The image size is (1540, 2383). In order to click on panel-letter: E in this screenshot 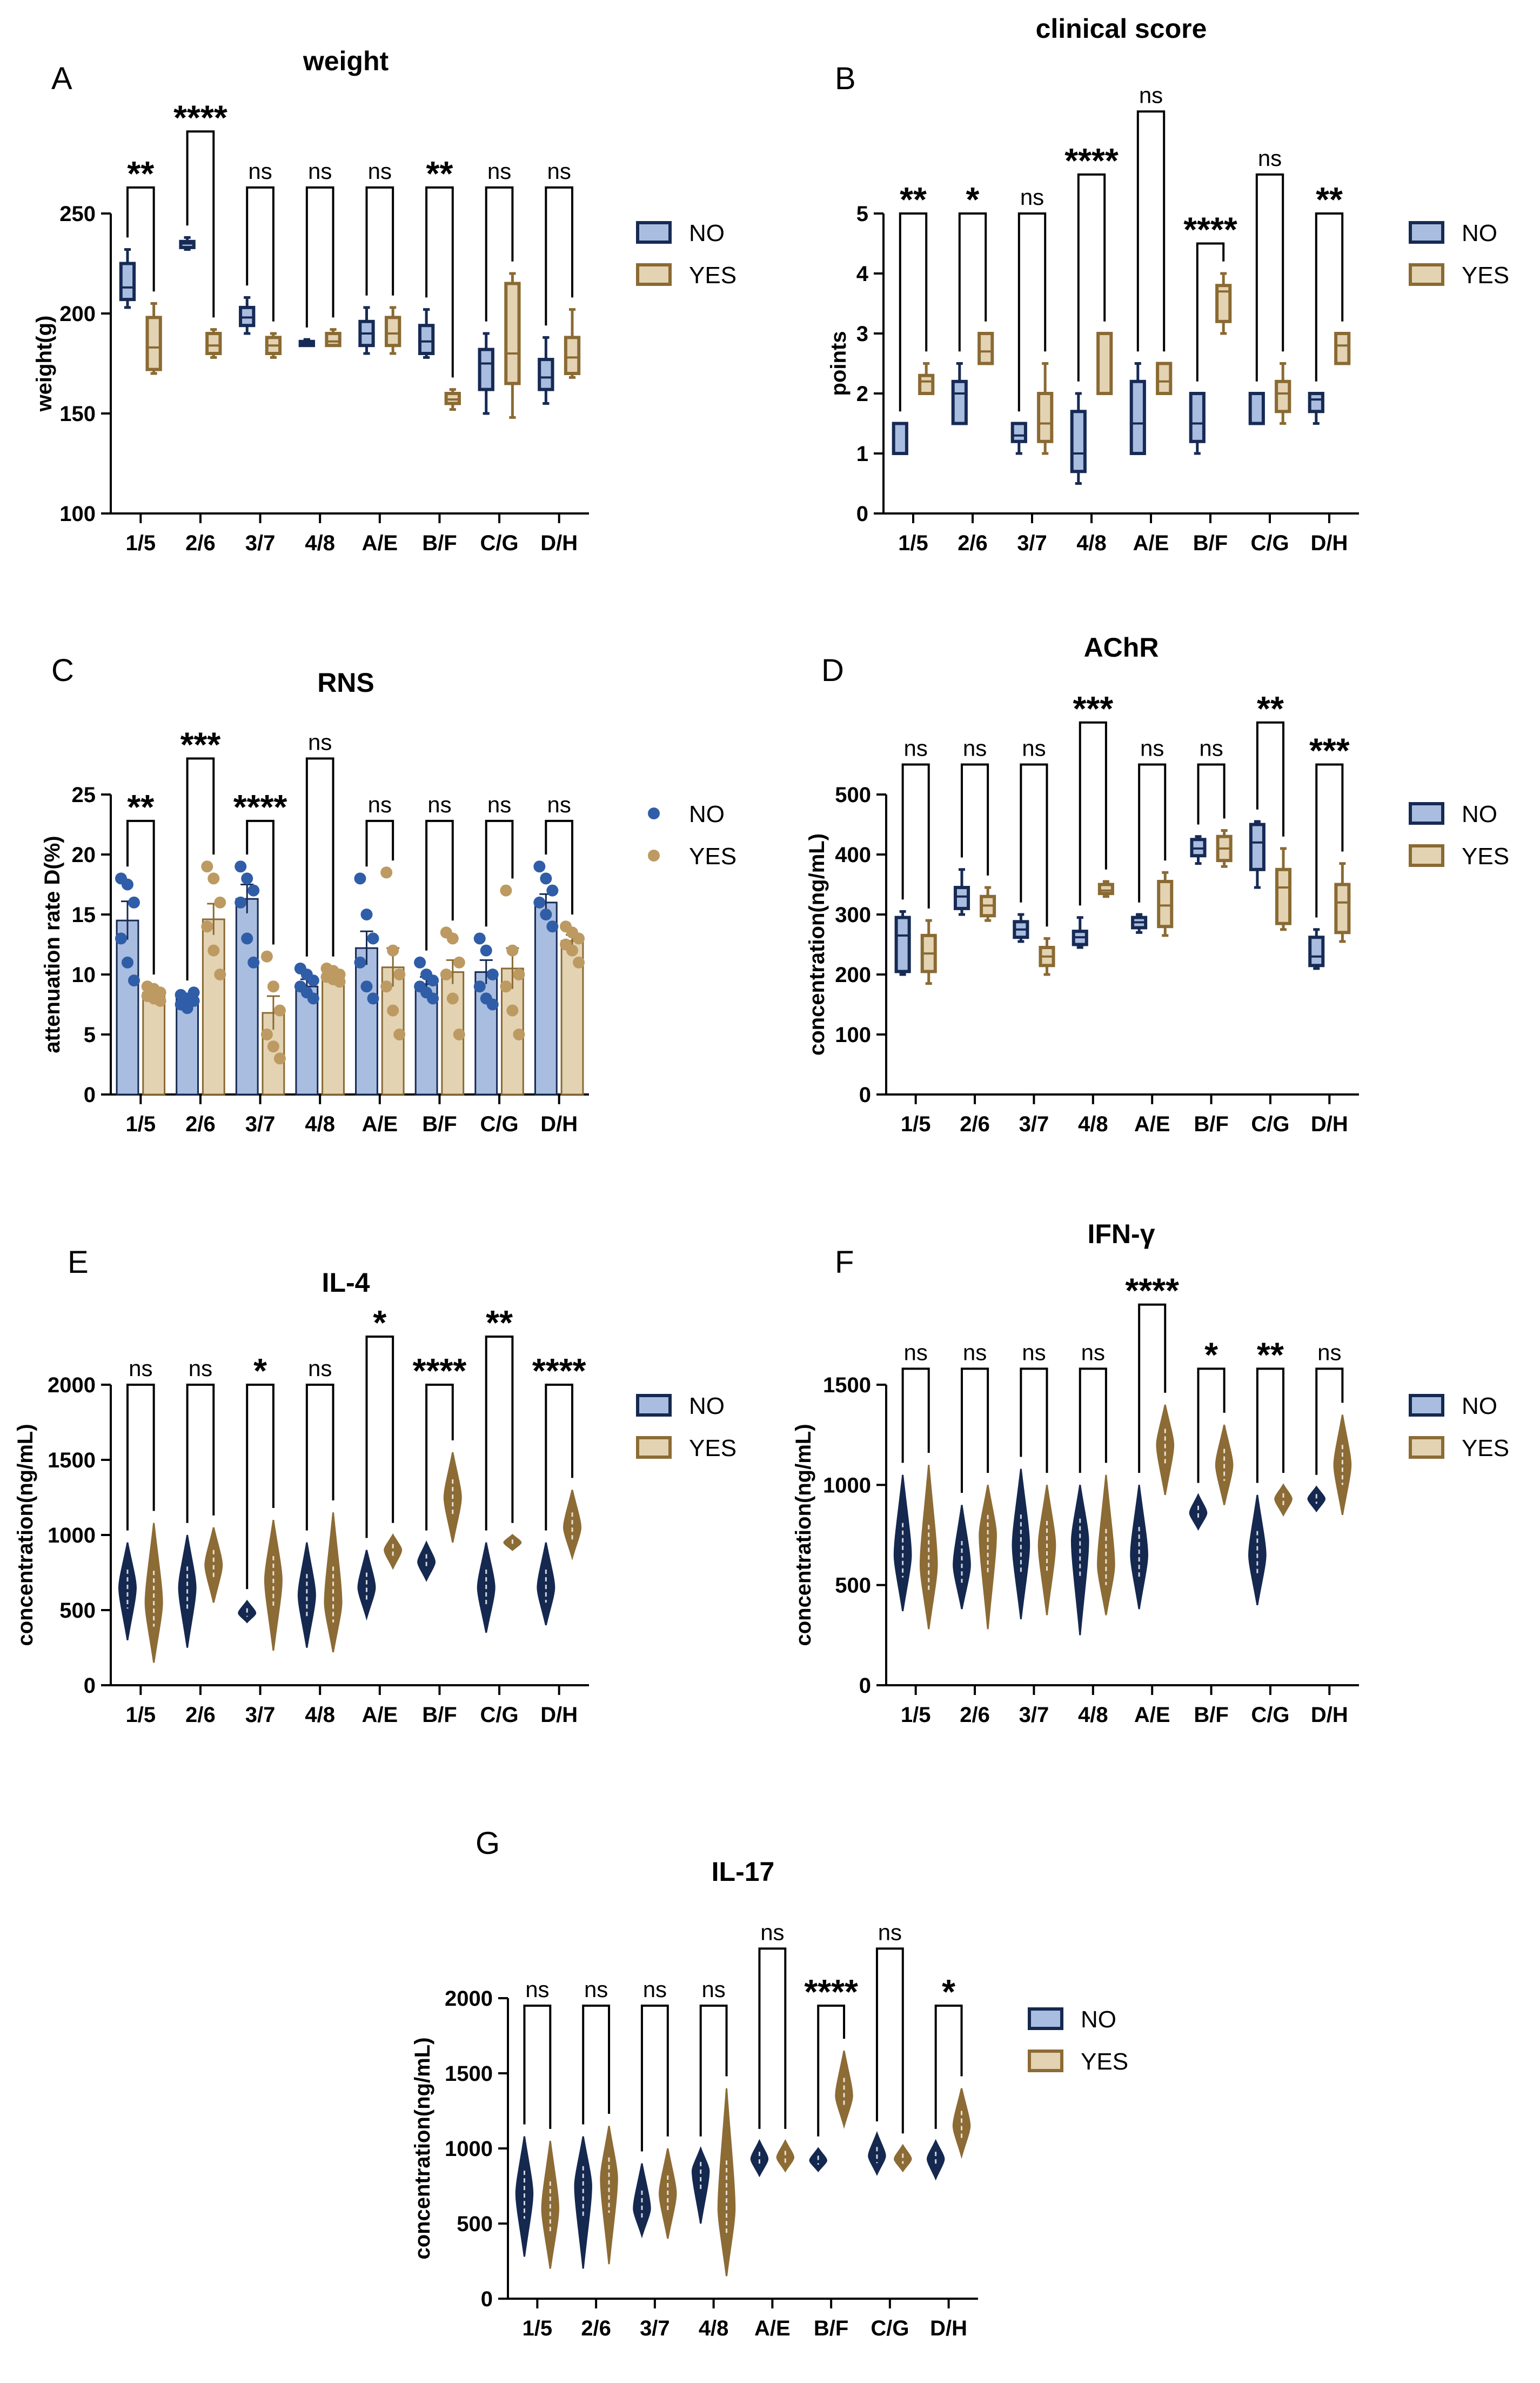, I will do `click(78, 1262)`.